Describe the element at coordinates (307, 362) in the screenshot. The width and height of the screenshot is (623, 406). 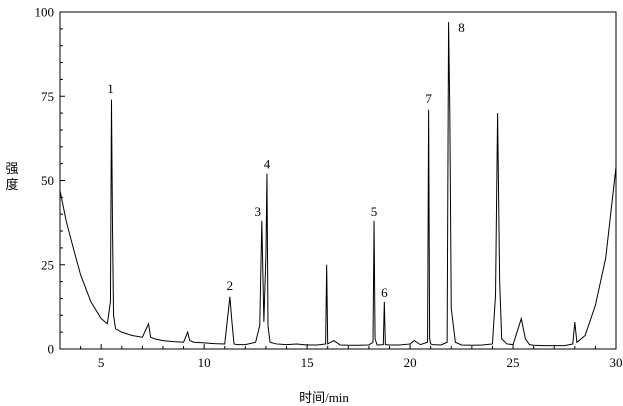
I see `x-tick-label: 15` at that location.